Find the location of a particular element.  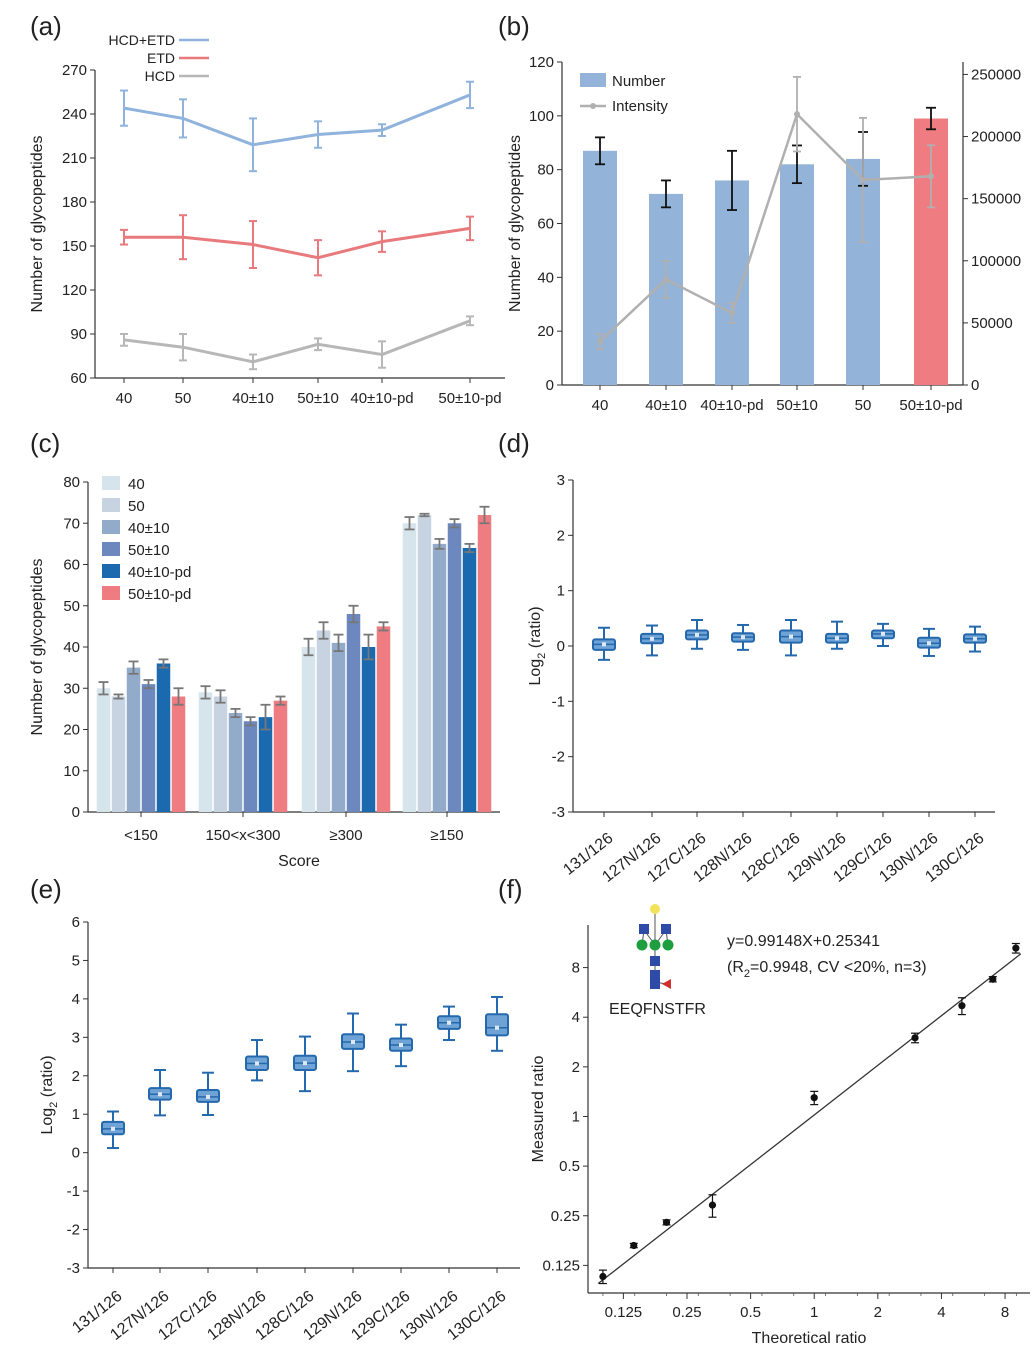

y-tick-label: 20 is located at coordinates (71, 730).